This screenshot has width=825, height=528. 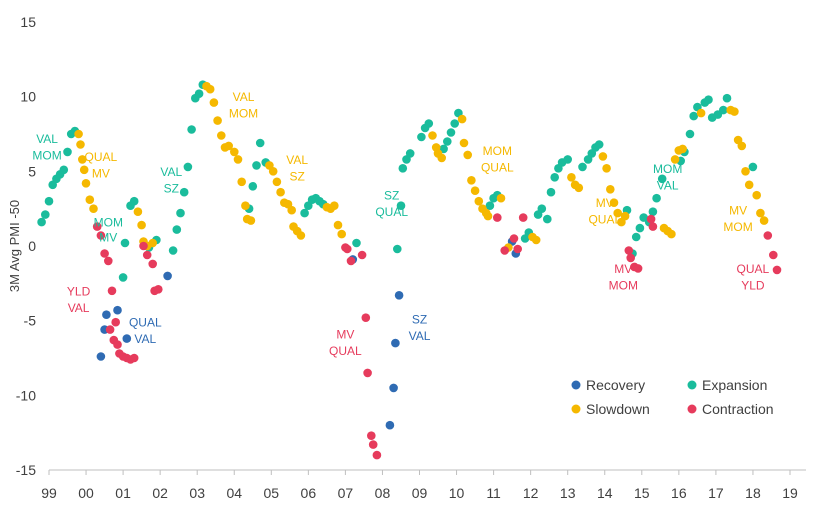 I want to click on legend-item-expansion: Expansion, so click(x=727, y=385).